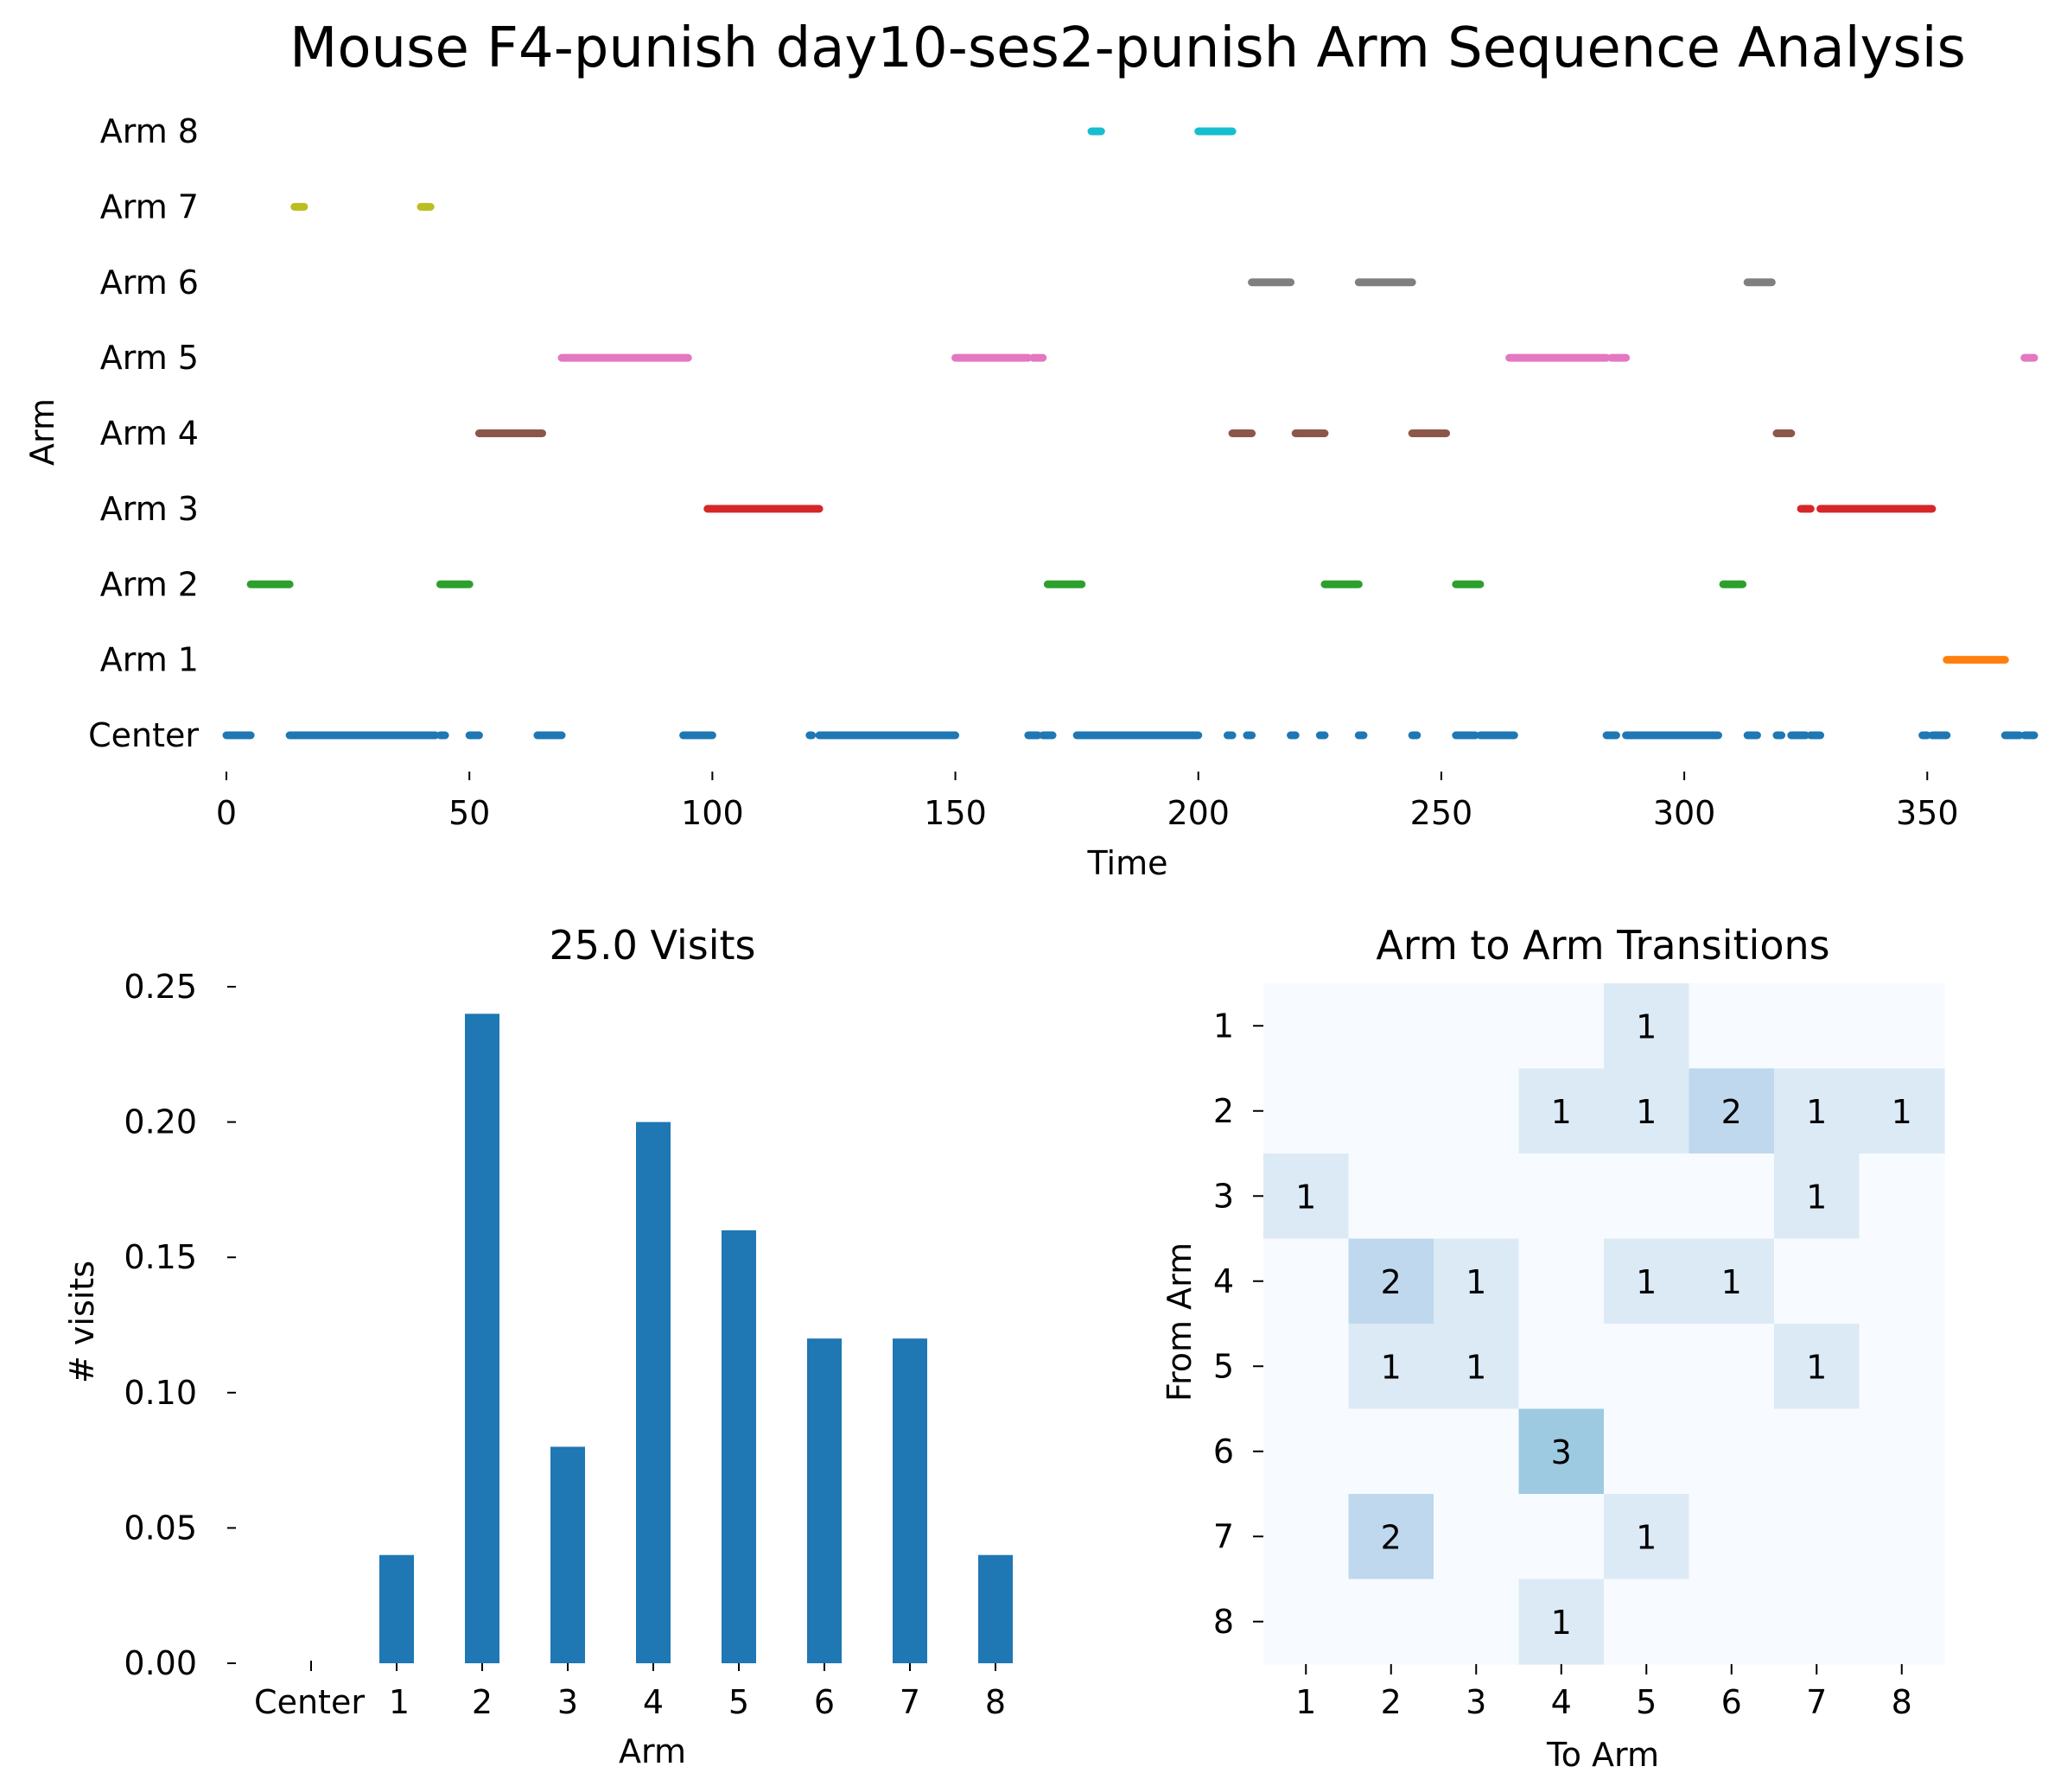  What do you see at coordinates (1223, 1366) in the screenshot?
I see `heatmap-y-tick-label: 5` at bounding box center [1223, 1366].